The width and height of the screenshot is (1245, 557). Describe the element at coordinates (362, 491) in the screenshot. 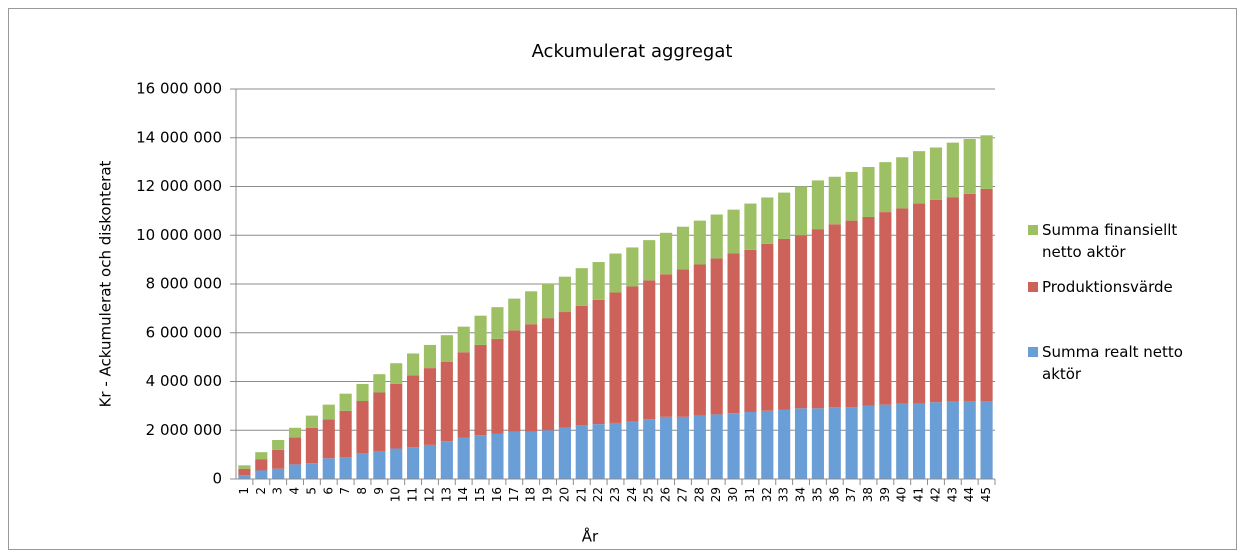

I see `x-tick-label: 8` at that location.